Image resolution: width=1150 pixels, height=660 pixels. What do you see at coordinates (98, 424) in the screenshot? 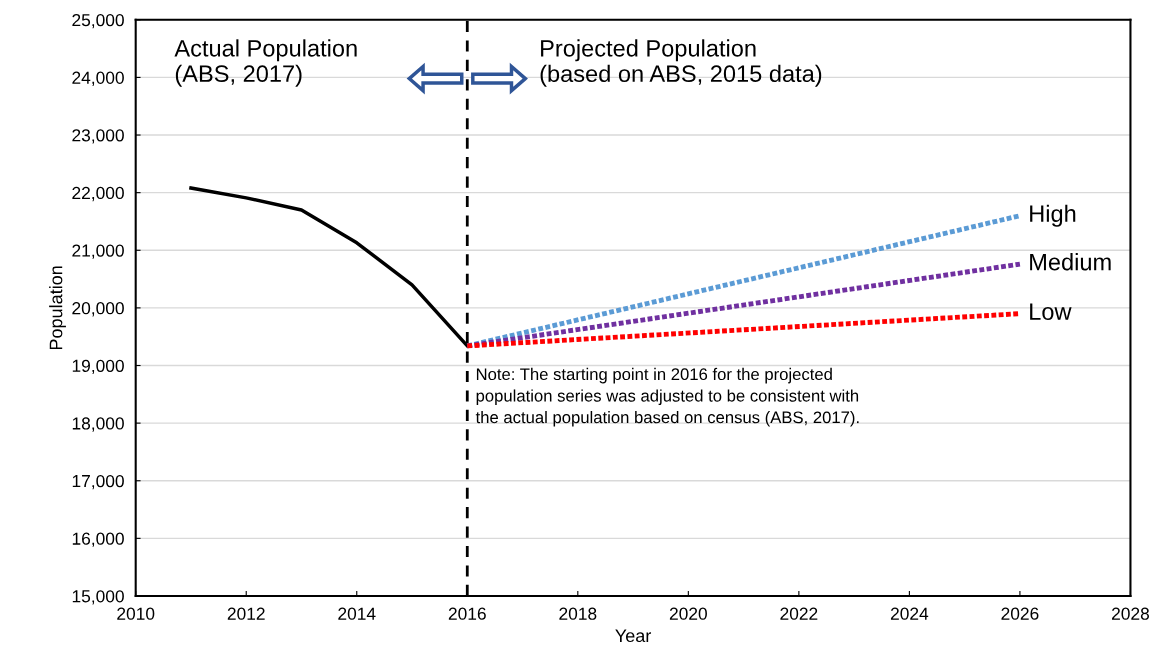
I see `y-tick-label: 18,000` at bounding box center [98, 424].